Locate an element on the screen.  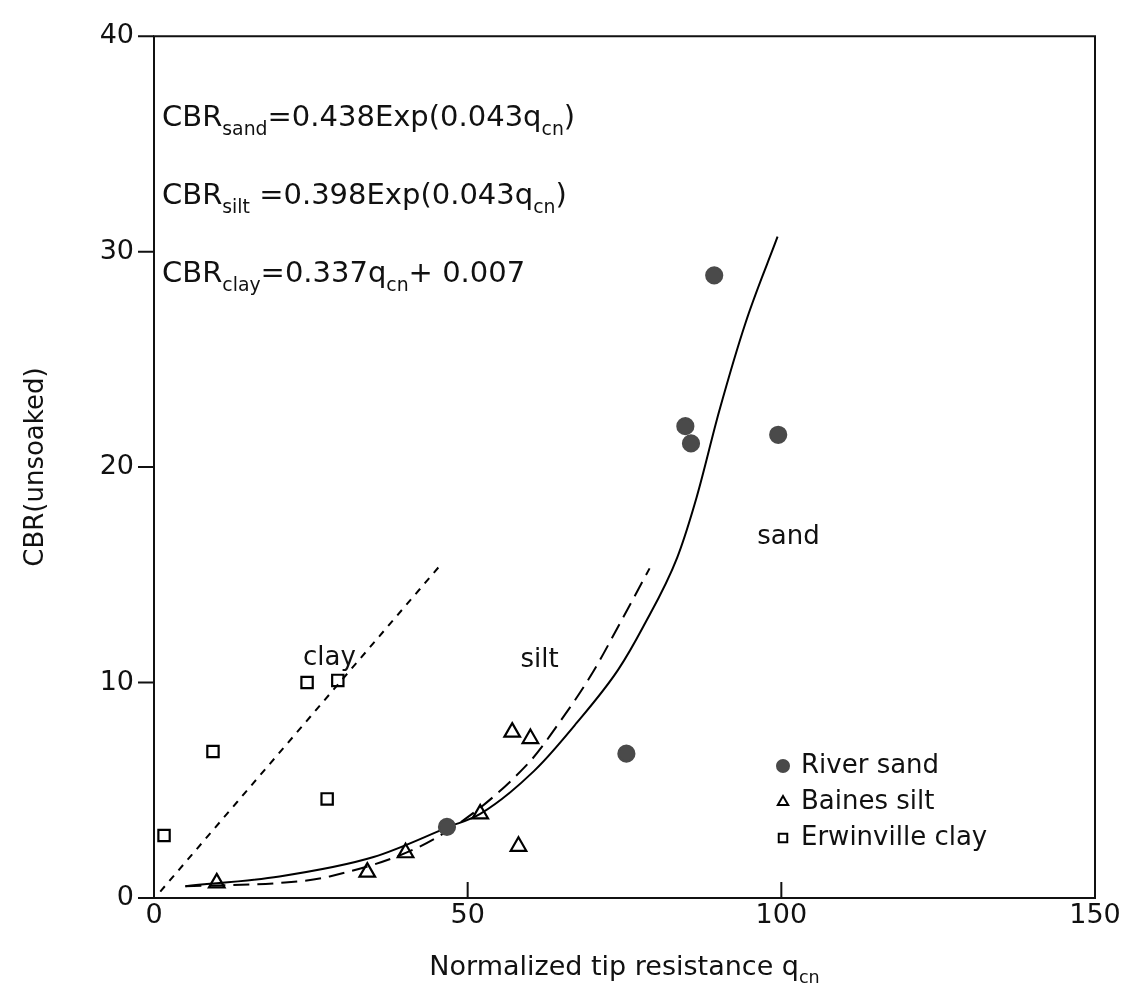
y-tick-label: 20 is located at coordinates (116, 465).